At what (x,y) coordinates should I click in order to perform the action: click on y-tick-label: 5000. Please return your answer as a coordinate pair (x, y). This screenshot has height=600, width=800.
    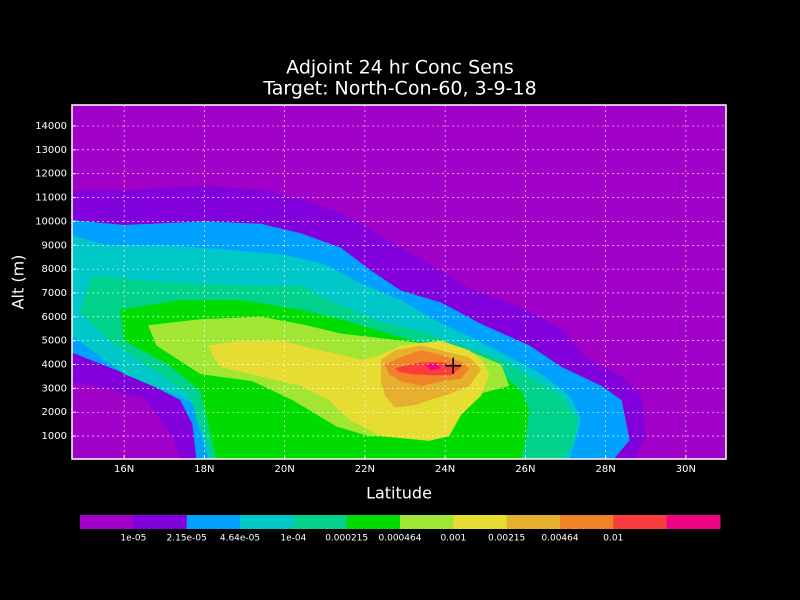
    Looking at the image, I should click on (54, 341).